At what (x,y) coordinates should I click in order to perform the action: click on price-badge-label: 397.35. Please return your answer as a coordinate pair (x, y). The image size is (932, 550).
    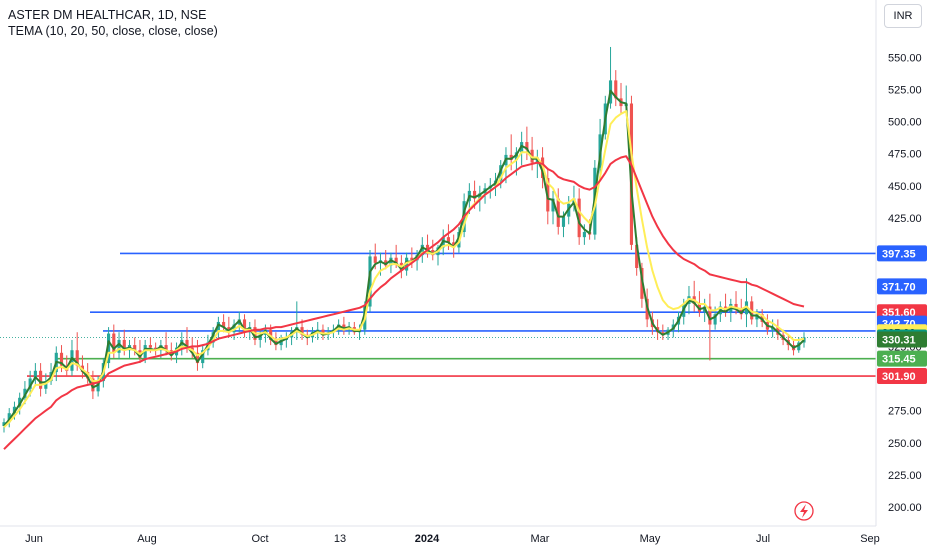
    Looking at the image, I should click on (899, 254).